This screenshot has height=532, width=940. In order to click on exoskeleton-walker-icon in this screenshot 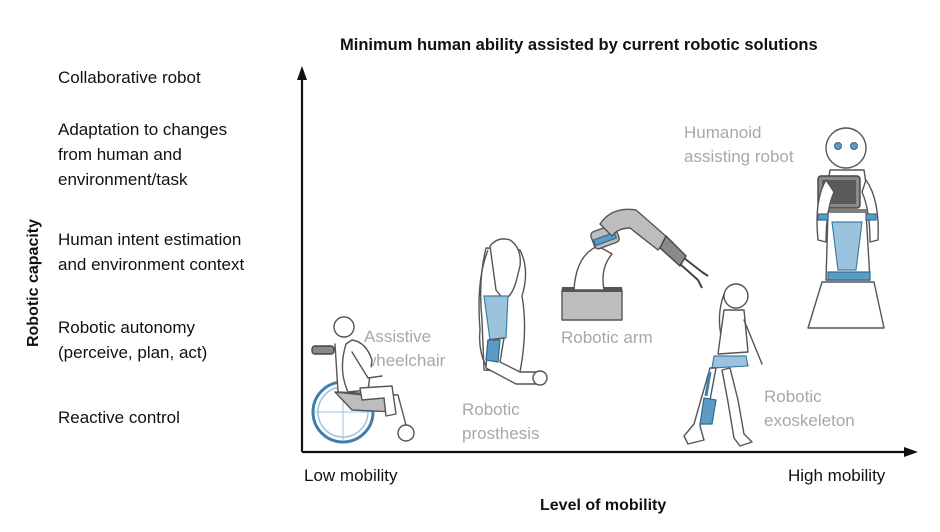, I will do `click(723, 365)`.